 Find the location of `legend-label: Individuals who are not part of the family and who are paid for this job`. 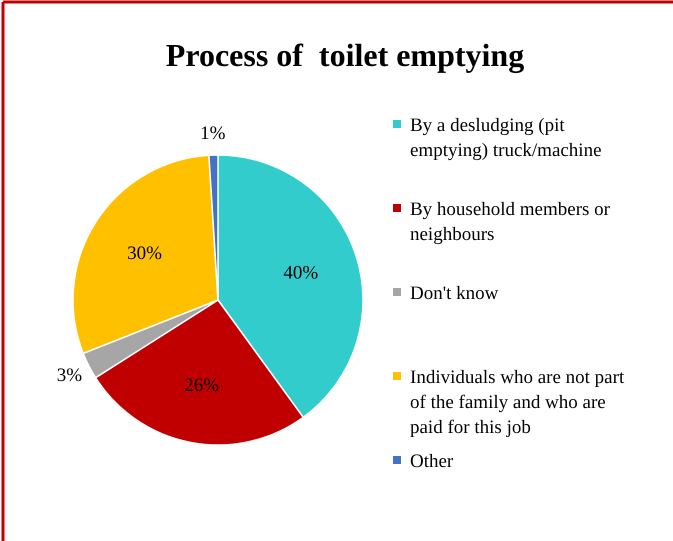

legend-label: Individuals who are not part of the family and who are paid for this job is located at coordinates (517, 402).